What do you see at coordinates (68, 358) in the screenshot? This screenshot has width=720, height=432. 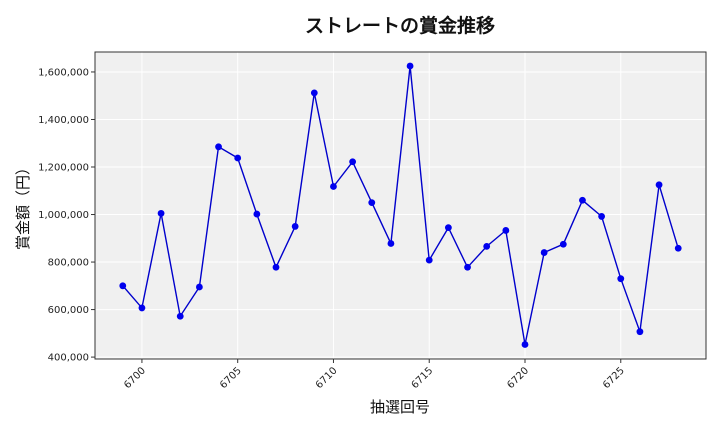 I see `y-tick-label: 400,000` at bounding box center [68, 358].